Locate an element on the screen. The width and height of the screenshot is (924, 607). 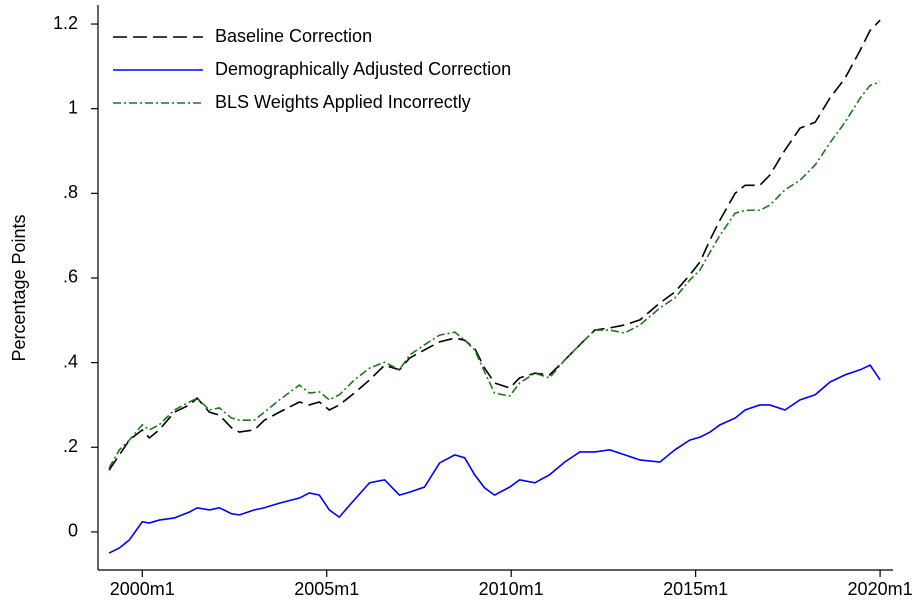
y-tick-label: 0 is located at coordinates (73, 531).